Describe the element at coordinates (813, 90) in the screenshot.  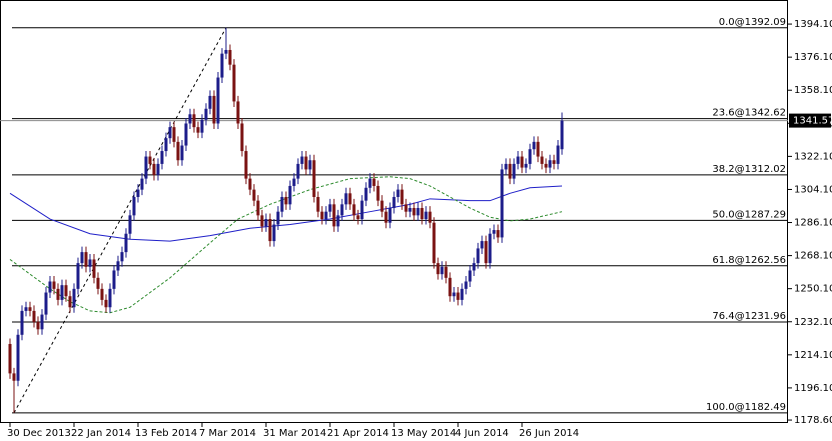
I see `y-tick-label: 1358.10` at that location.